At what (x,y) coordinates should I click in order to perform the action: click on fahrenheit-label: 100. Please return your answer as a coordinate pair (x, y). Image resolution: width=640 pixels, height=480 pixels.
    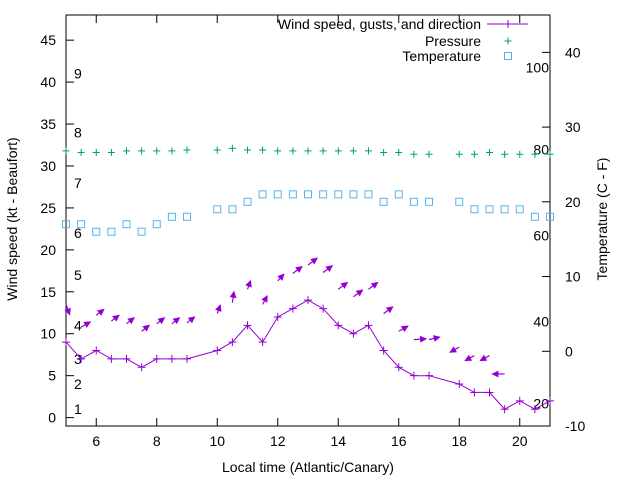
    Looking at the image, I should click on (538, 67).